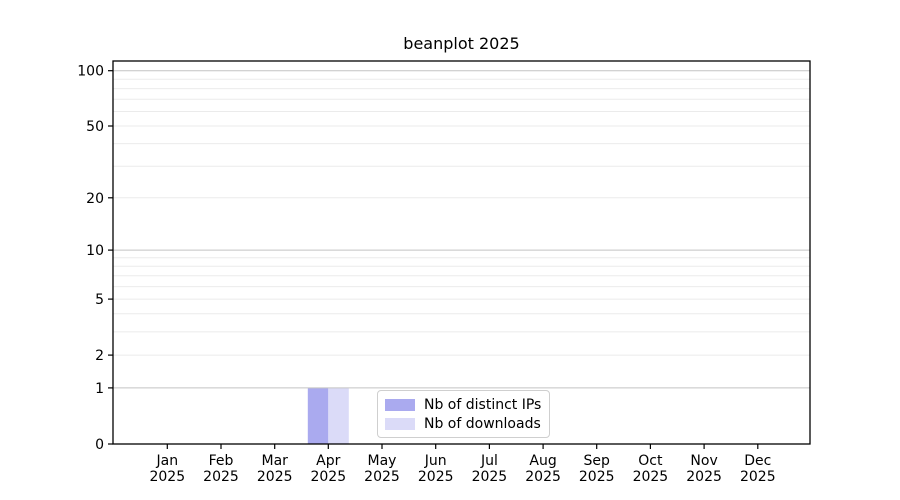 The height and width of the screenshot is (500, 900). What do you see at coordinates (95, 199) in the screenshot?
I see `y-tick-label: 20` at bounding box center [95, 199].